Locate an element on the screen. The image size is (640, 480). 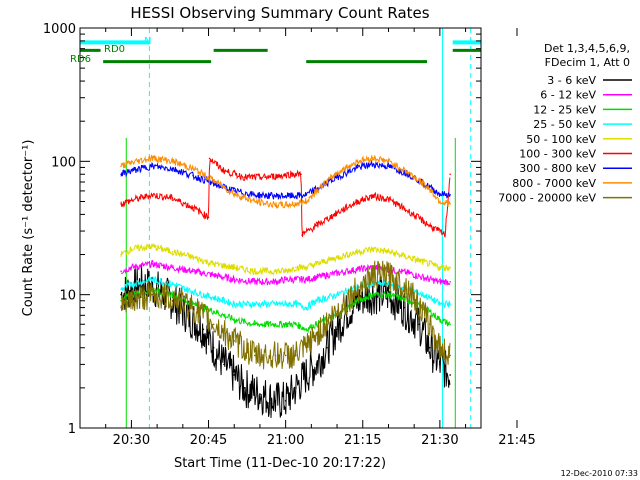
legend-header-1: Det 1,3,4,5,6,9, is located at coordinates (587, 48).